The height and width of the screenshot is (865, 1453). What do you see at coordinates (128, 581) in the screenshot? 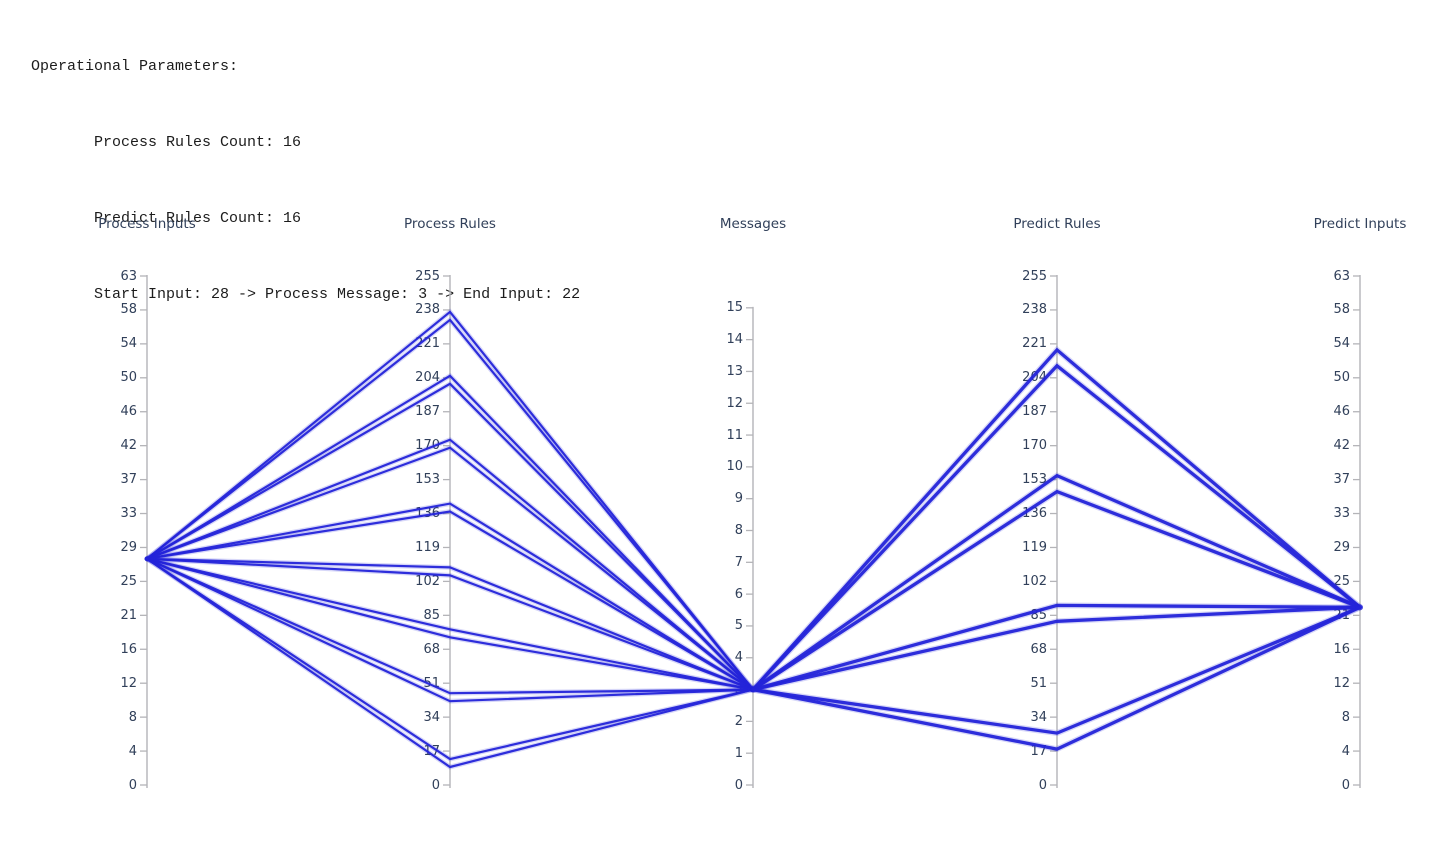
I see `tick-label-process-inputs-25: 25` at bounding box center [128, 581].